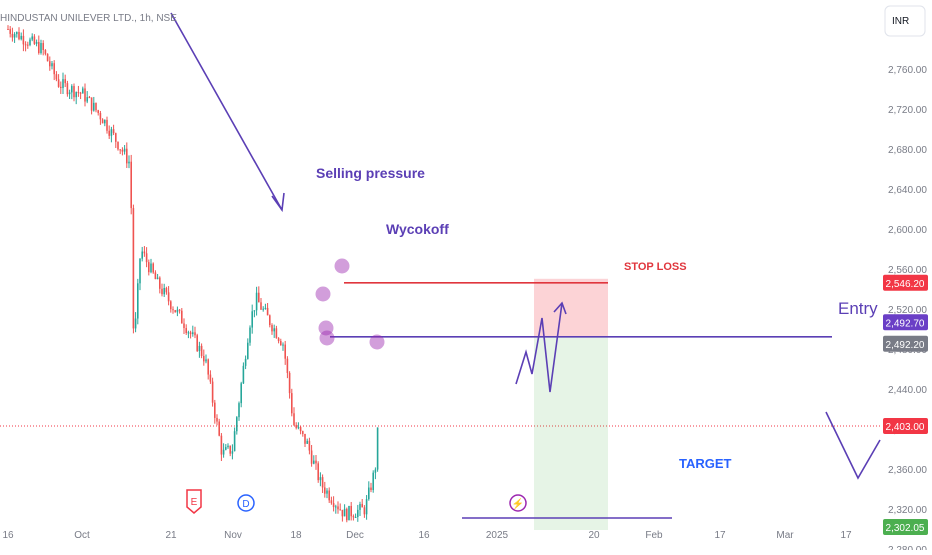 This screenshot has height=555, width=932. What do you see at coordinates (518, 503) in the screenshot?
I see `split-event-marker: ⚡` at bounding box center [518, 503].